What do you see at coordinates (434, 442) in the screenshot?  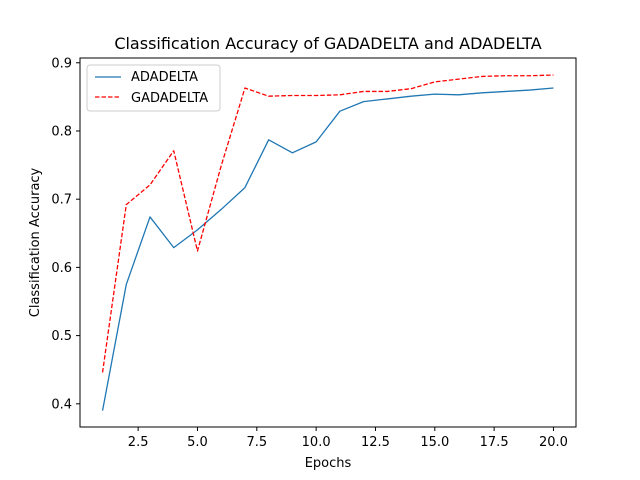 I see `x-tick-label: 15.0` at bounding box center [434, 442].